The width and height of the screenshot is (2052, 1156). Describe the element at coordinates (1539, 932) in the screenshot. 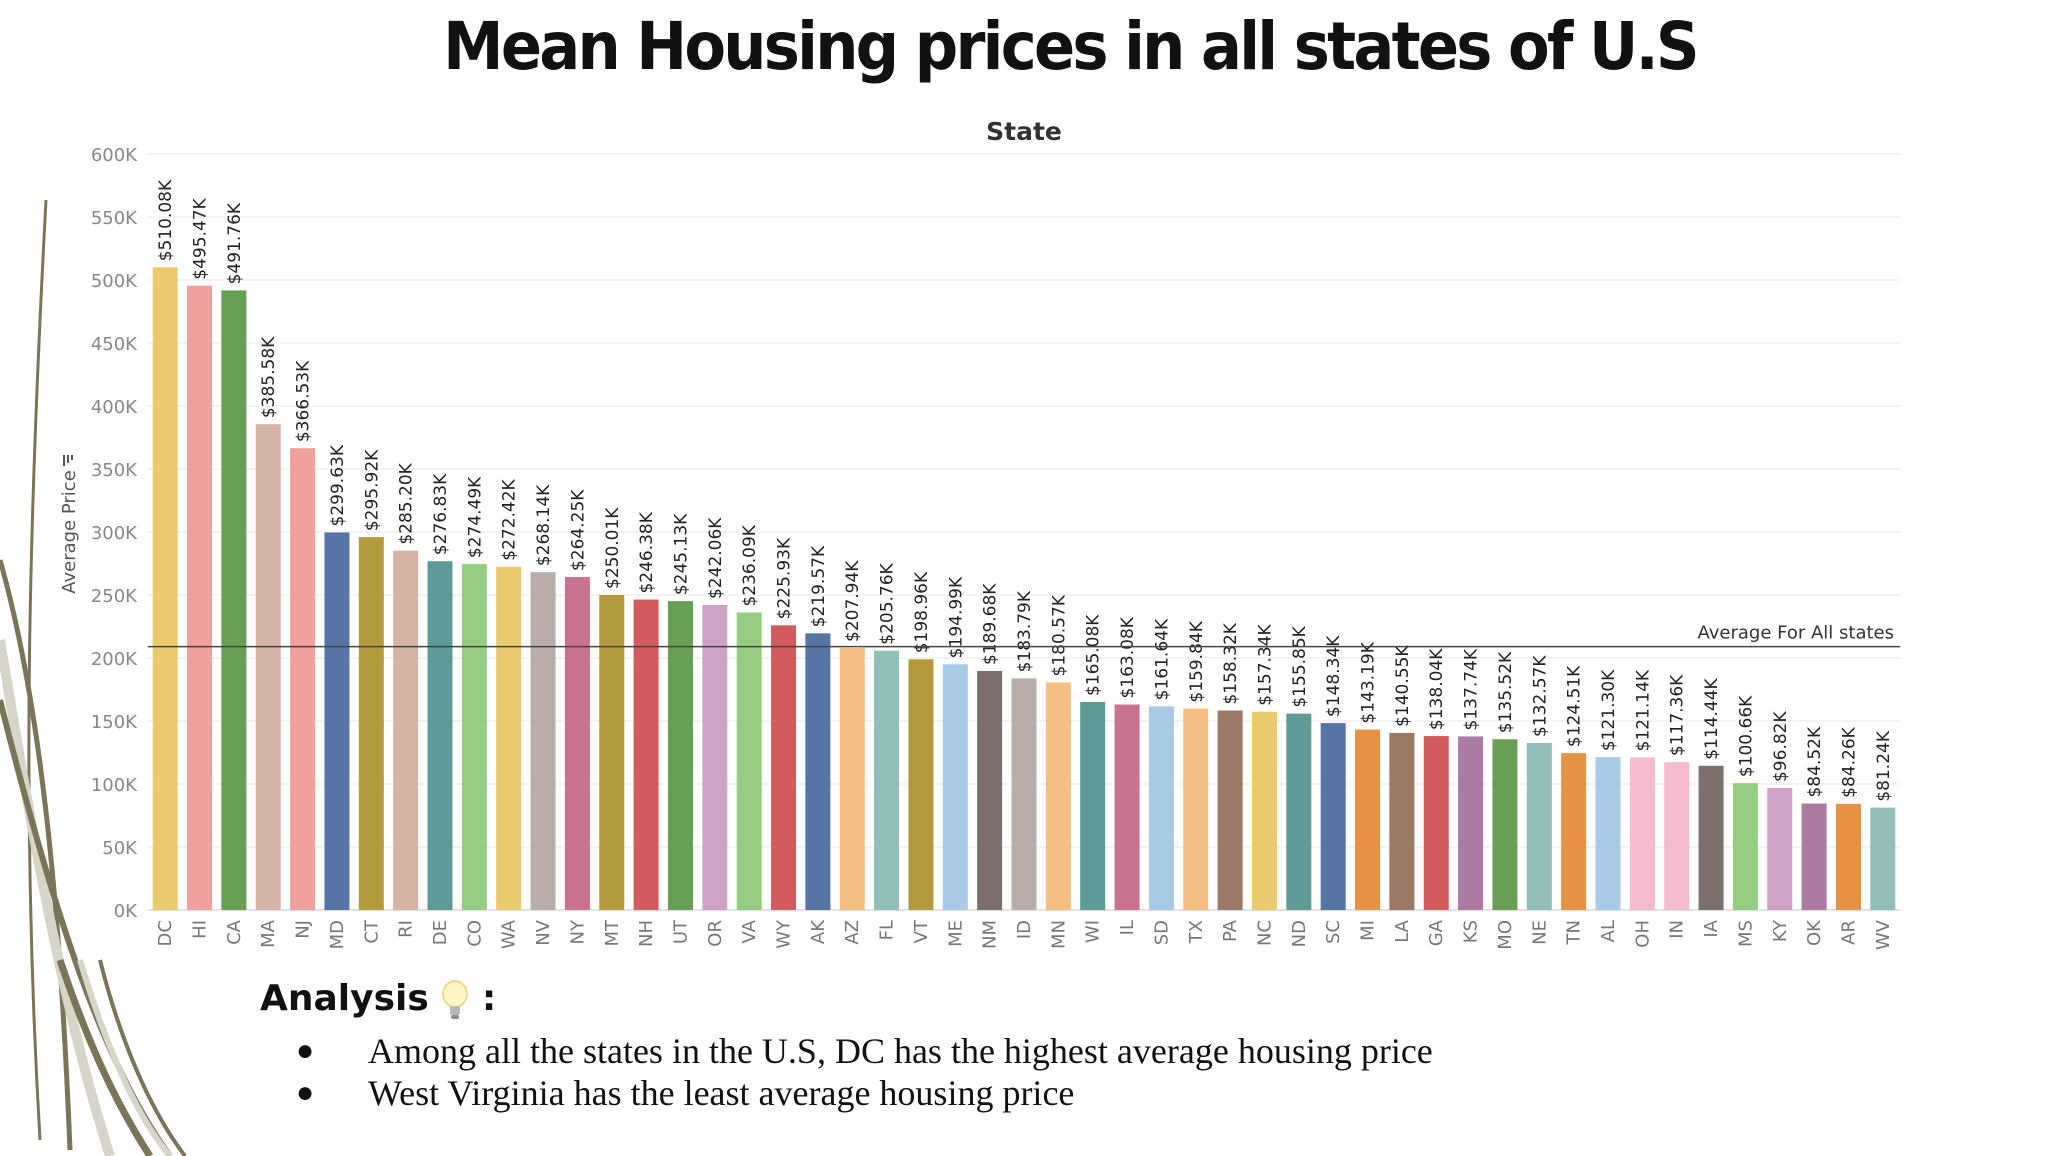

I see `x-tick-label: NE` at that location.